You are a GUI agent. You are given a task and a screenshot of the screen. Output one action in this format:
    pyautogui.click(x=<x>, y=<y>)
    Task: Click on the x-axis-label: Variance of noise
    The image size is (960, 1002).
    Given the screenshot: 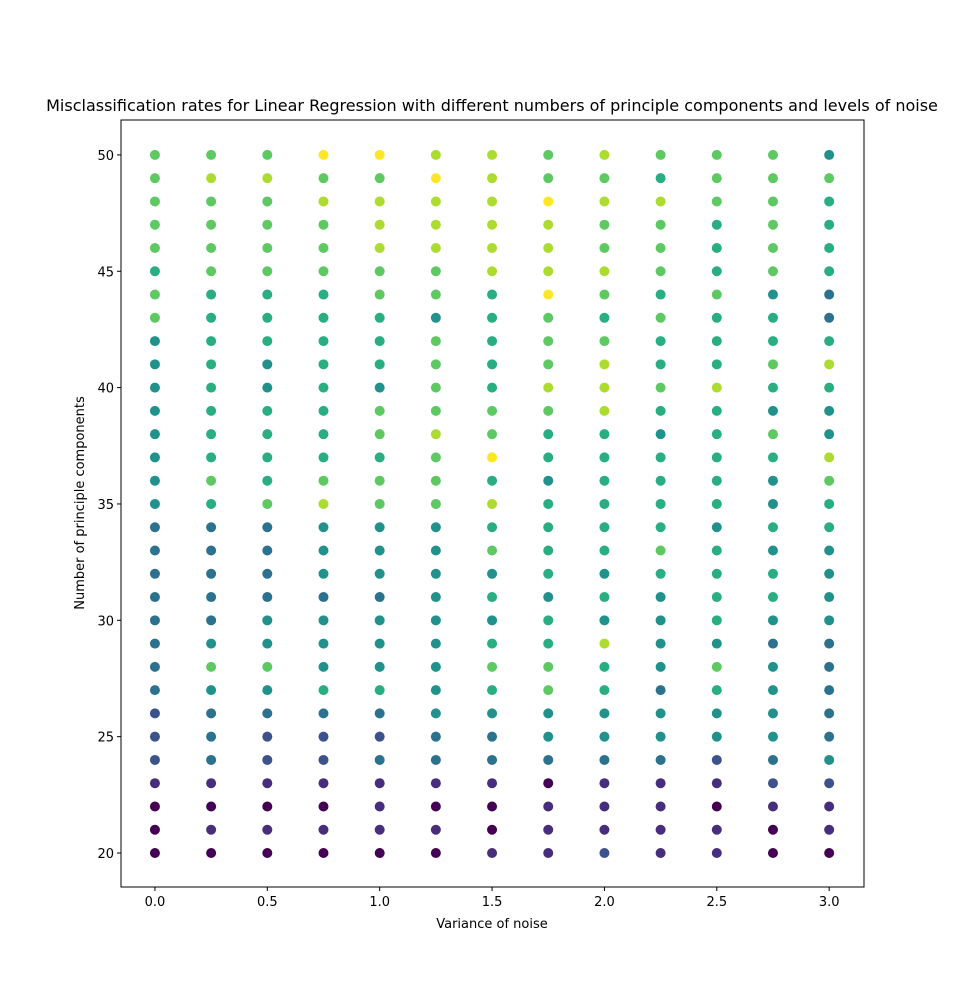 What is the action you would take?
    pyautogui.click(x=492, y=924)
    